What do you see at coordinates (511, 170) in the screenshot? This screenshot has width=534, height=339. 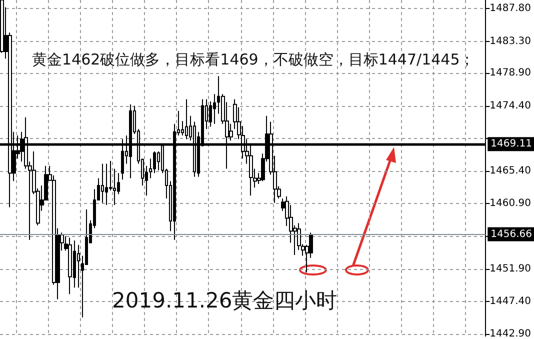 I see `y-tick-label: 1465.40` at bounding box center [511, 170].